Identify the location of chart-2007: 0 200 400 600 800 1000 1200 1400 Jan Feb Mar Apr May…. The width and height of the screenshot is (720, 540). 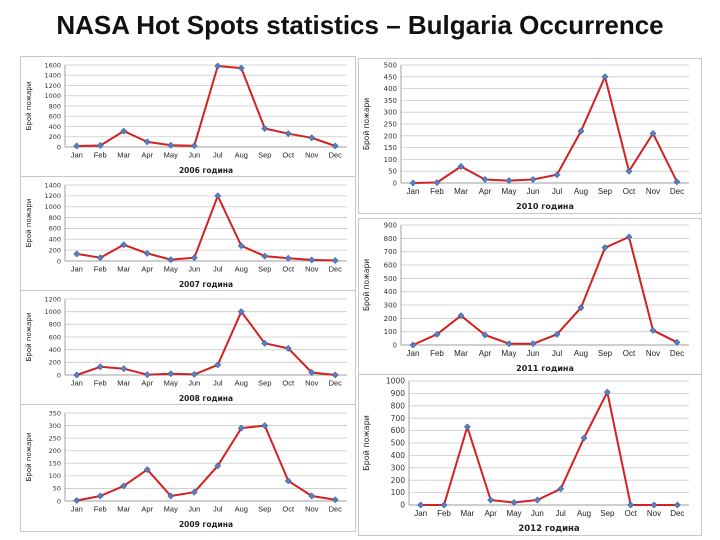
(188, 234).